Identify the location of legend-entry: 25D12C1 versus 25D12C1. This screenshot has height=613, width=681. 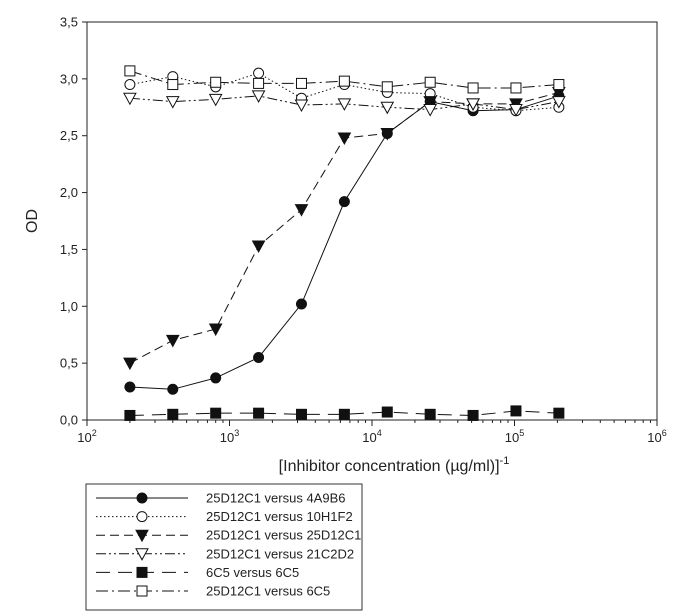
(228, 535).